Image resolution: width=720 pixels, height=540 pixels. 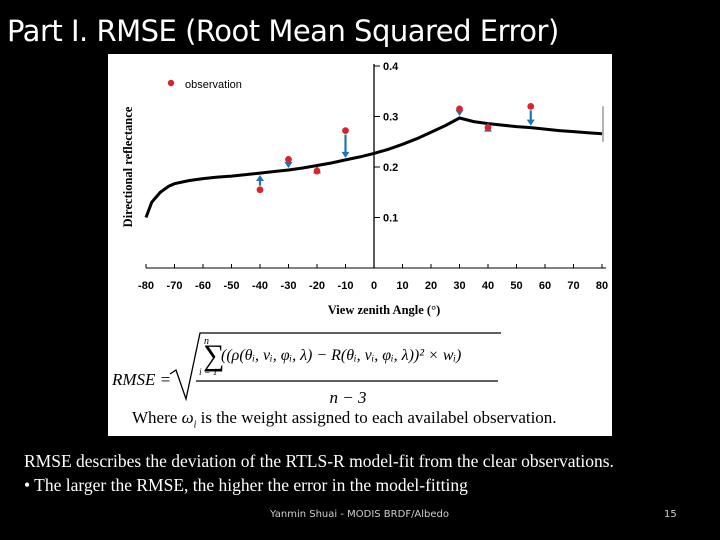 I want to click on x-tick-label: -40, so click(x=260, y=286).